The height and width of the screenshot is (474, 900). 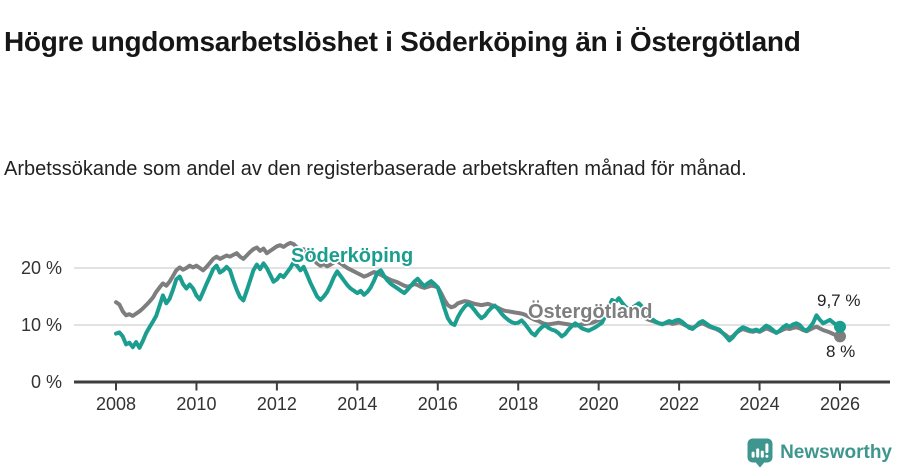 I want to click on series-label-soderkoping: Söderköping, so click(x=352, y=256).